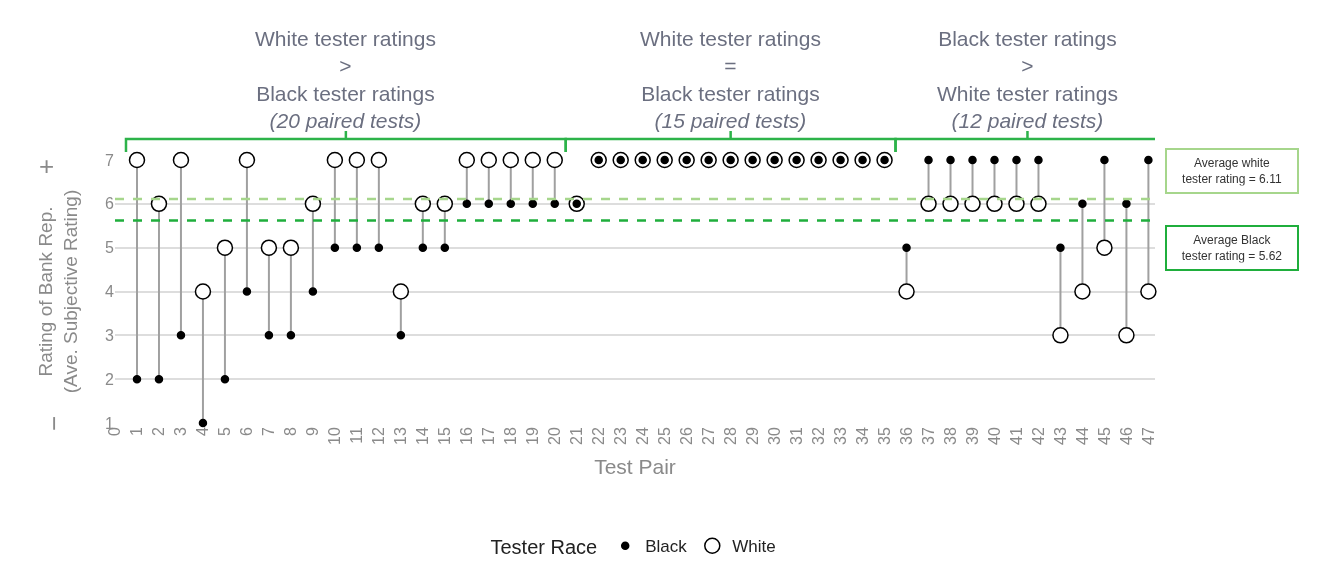  Describe the element at coordinates (1126, 436) in the screenshot. I see `x-tick-label: 46` at that location.